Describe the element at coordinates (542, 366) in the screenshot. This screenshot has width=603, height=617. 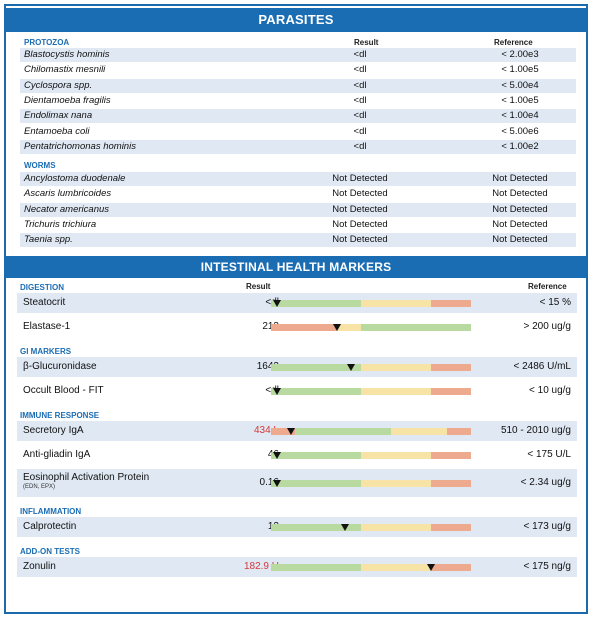
I see `marker-reference: < 2486 U/mL` at that location.